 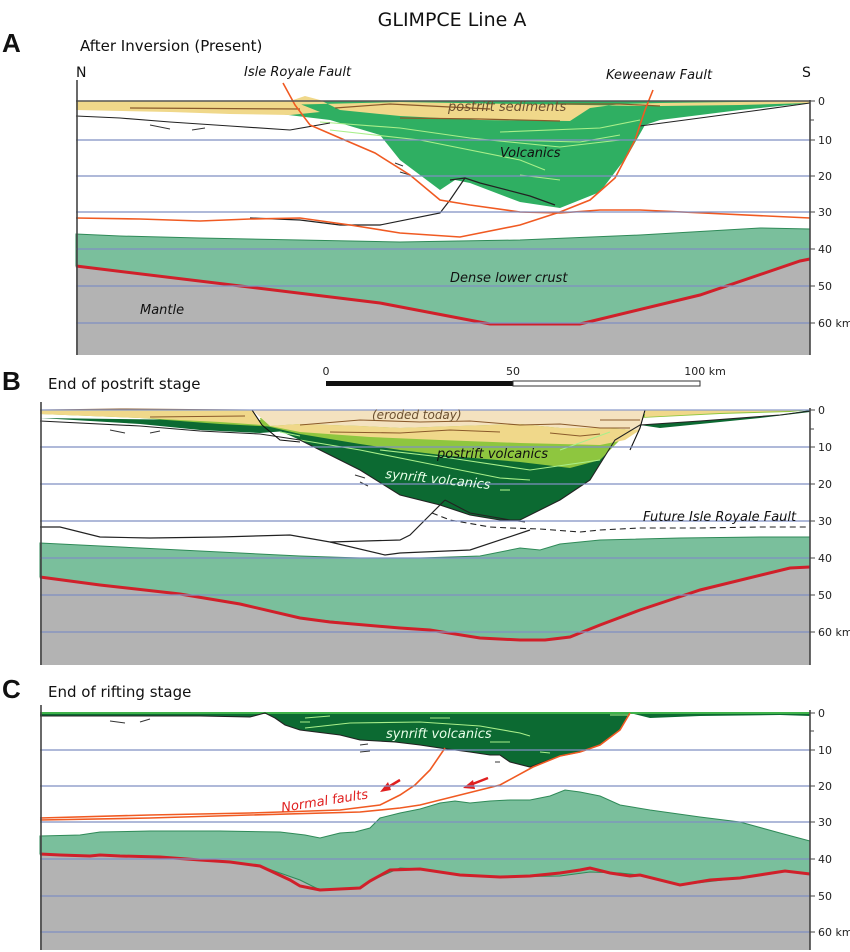 What do you see at coordinates (720, 517) in the screenshot?
I see `future-isle-royale-fault-label: Future Isle Royale Fault` at bounding box center [720, 517].